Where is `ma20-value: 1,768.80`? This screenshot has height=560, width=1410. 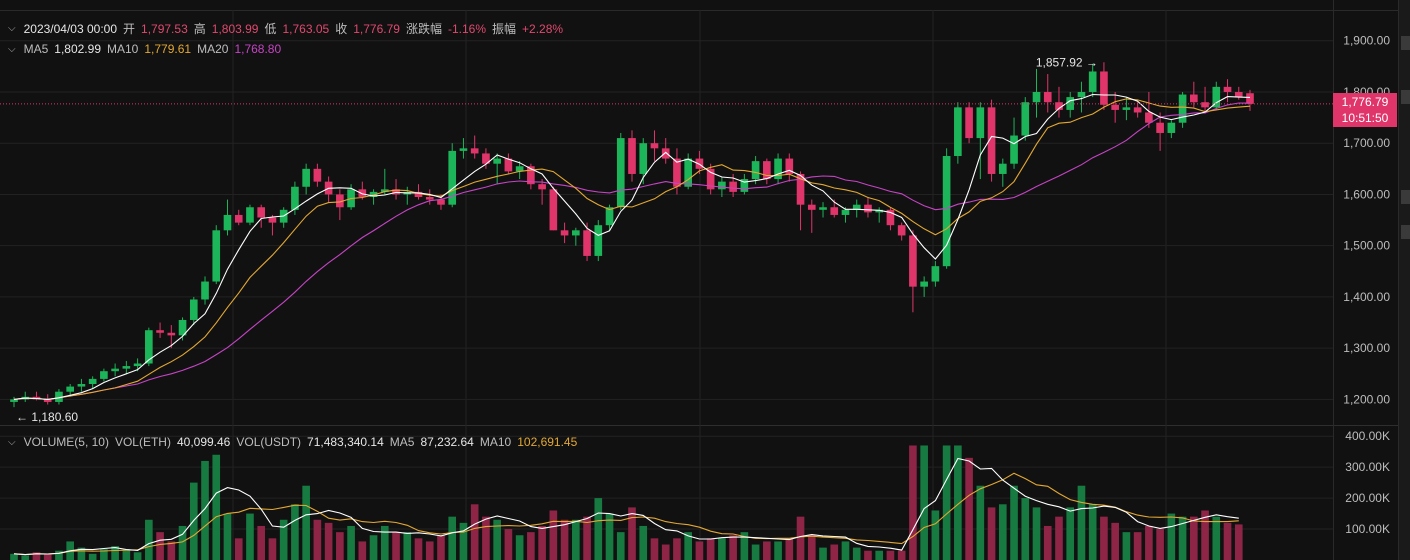 ma20-value: 1,768.80 is located at coordinates (258, 49).